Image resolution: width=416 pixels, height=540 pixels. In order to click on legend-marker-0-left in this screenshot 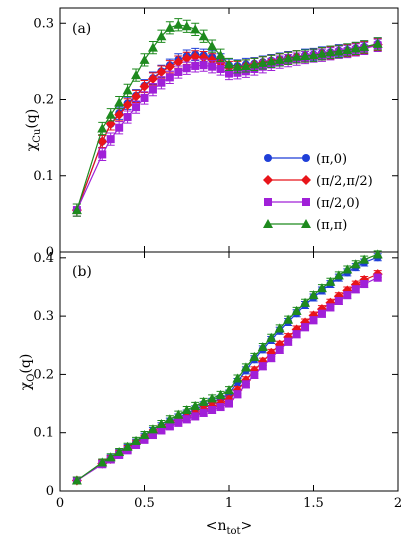, I will do `click(268, 158)`.